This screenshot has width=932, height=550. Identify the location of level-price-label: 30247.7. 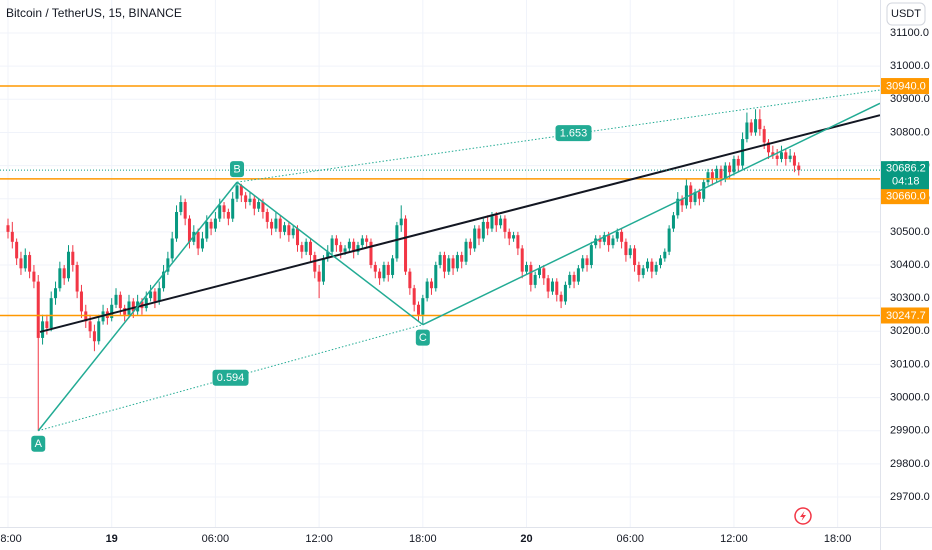
(906, 316).